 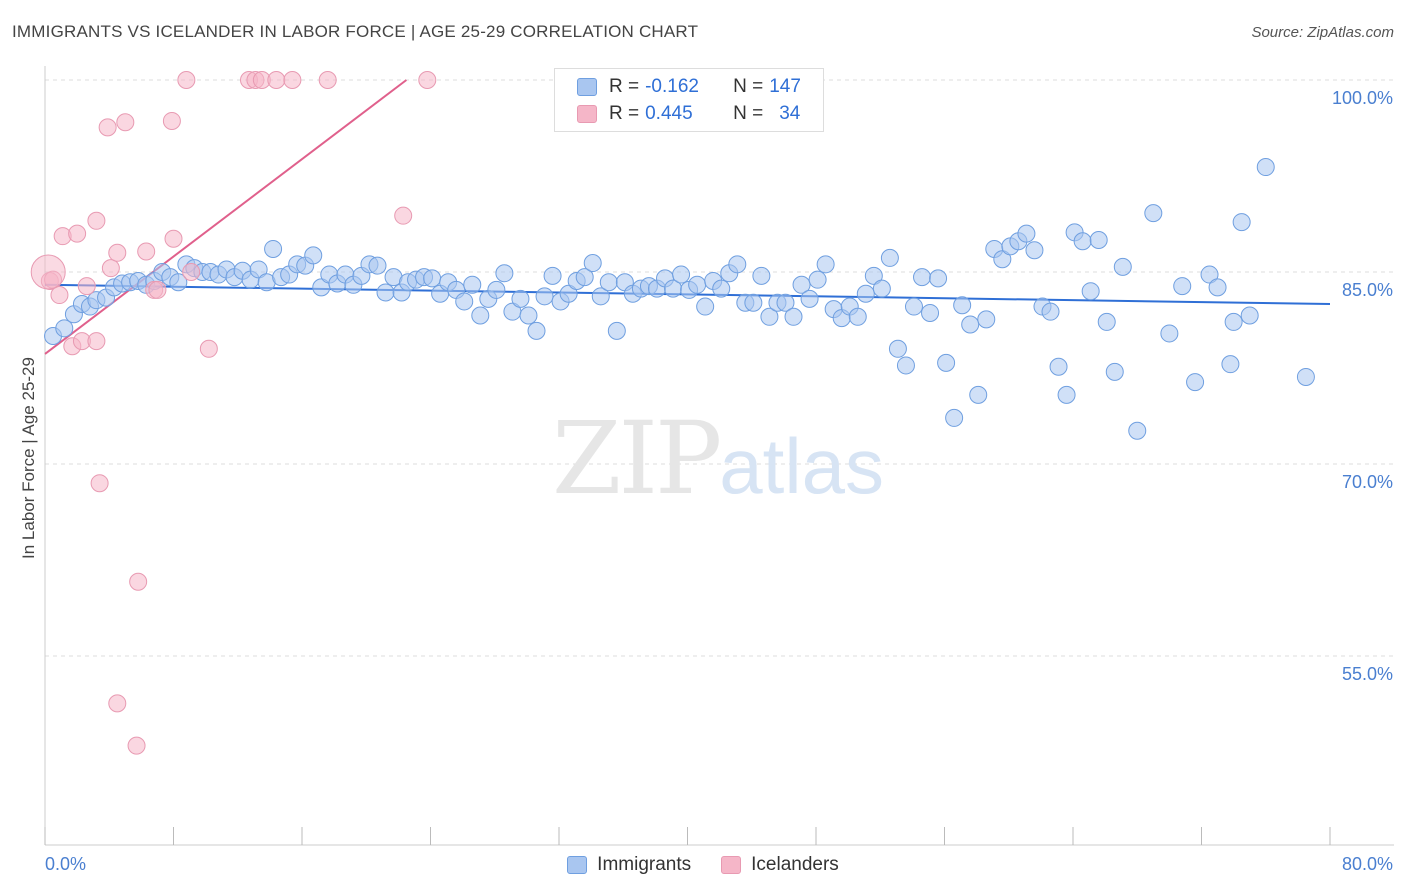 I want to click on watermark-zip: ZIP, so click(x=637, y=458).